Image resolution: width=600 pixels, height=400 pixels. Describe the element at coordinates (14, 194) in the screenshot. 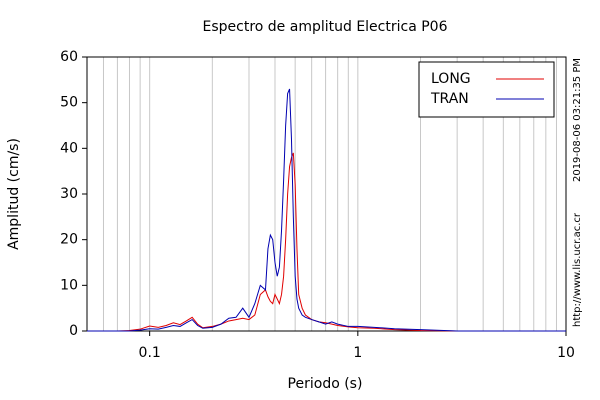

I see `y-axis-label: Amplitud (cm/s)` at that location.